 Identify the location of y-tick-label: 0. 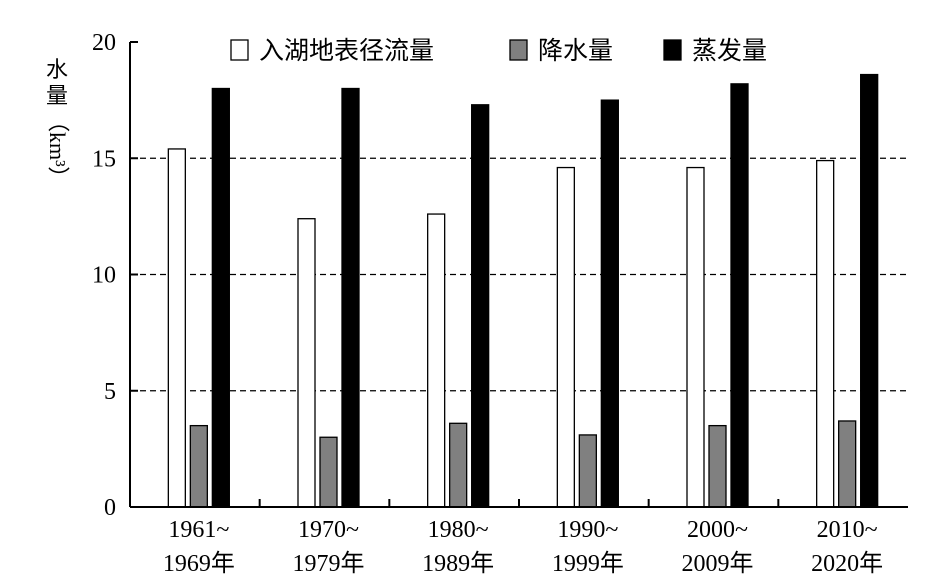
(110, 508).